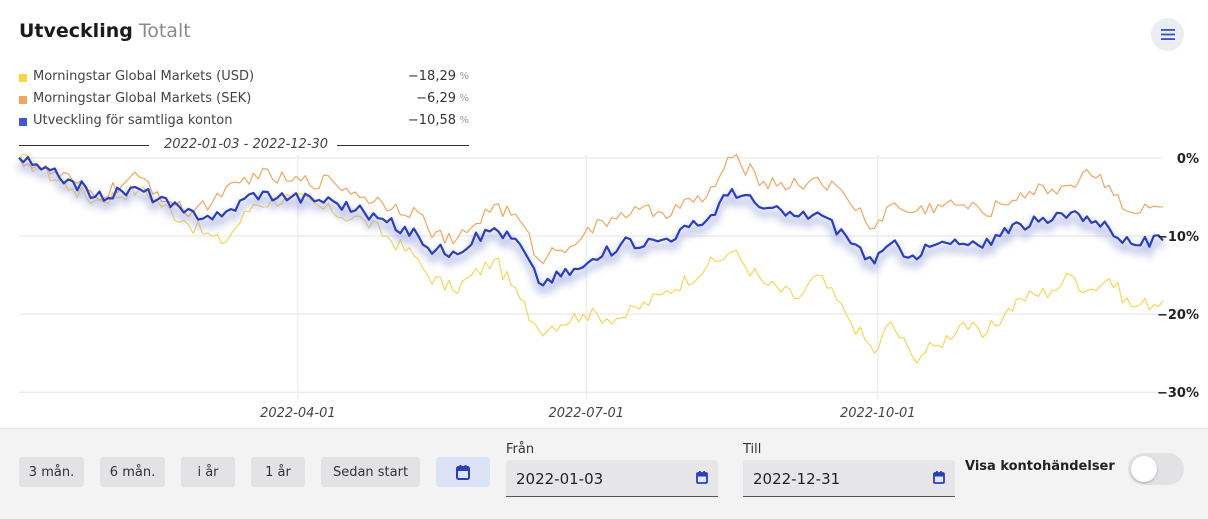 The height and width of the screenshot is (519, 1208). I want to click on legend-label: Utveckling för samtliga konton, so click(133, 120).